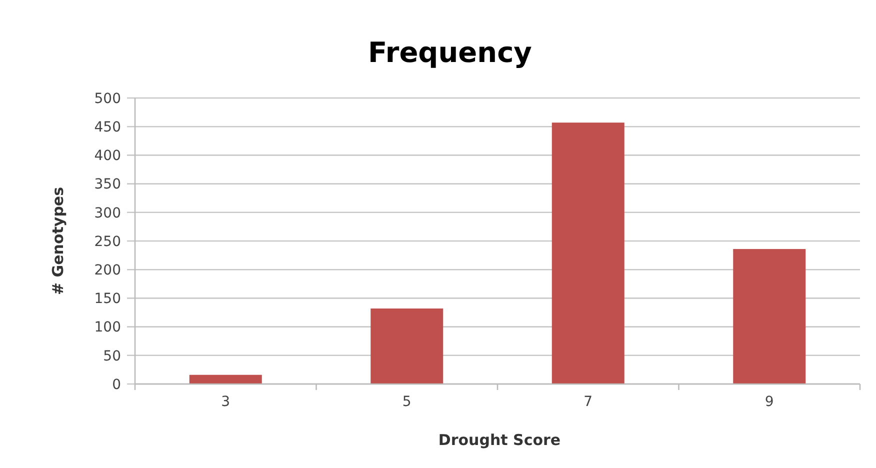 Image resolution: width=876 pixels, height=468 pixels. I want to click on y-tick-label: 400, so click(107, 156).